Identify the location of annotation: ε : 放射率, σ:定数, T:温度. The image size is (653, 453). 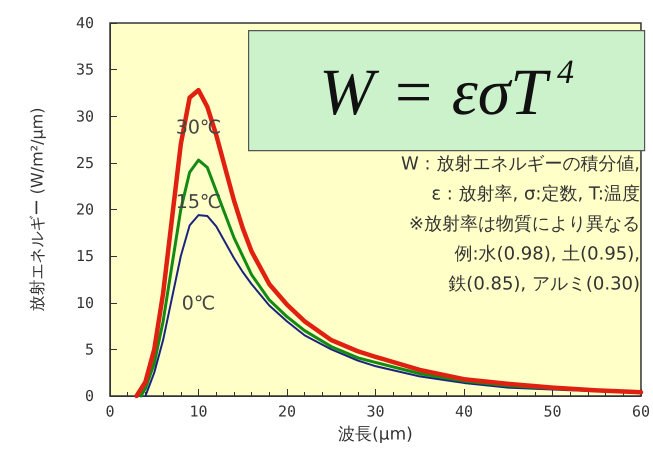
(535, 194).